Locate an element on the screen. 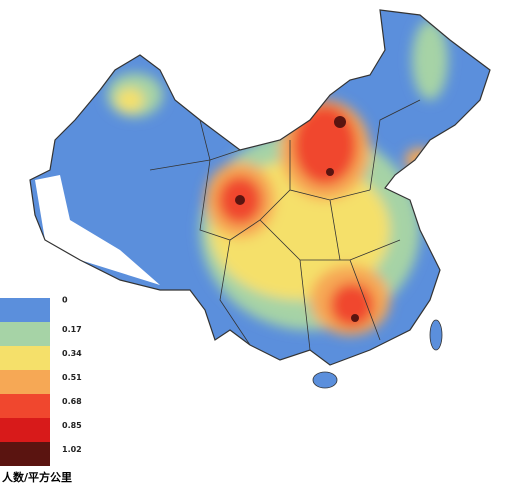 Image resolution: width=506 pixels, height=495 pixels. taiwan-island is located at coordinates (436, 335).